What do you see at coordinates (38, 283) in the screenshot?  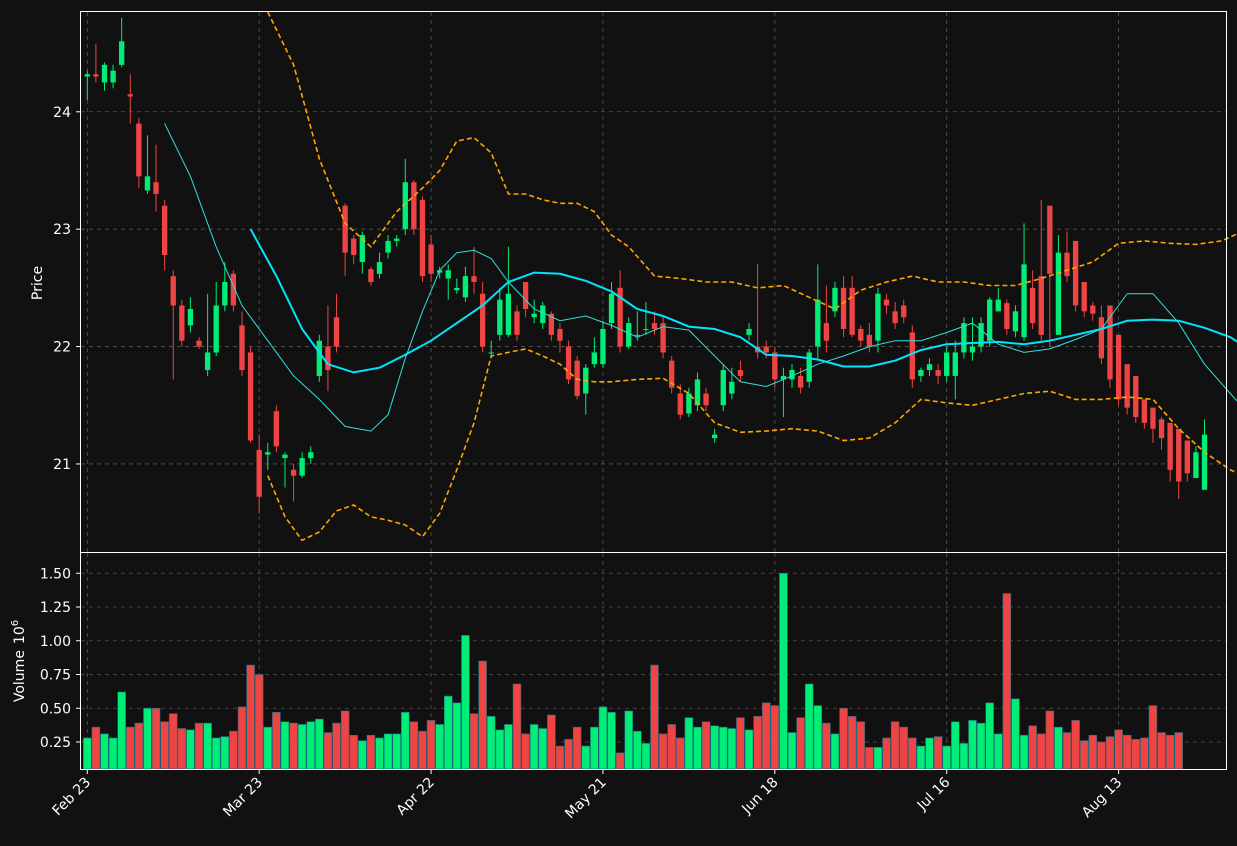 I see `price-axis-label: Price` at bounding box center [38, 283].